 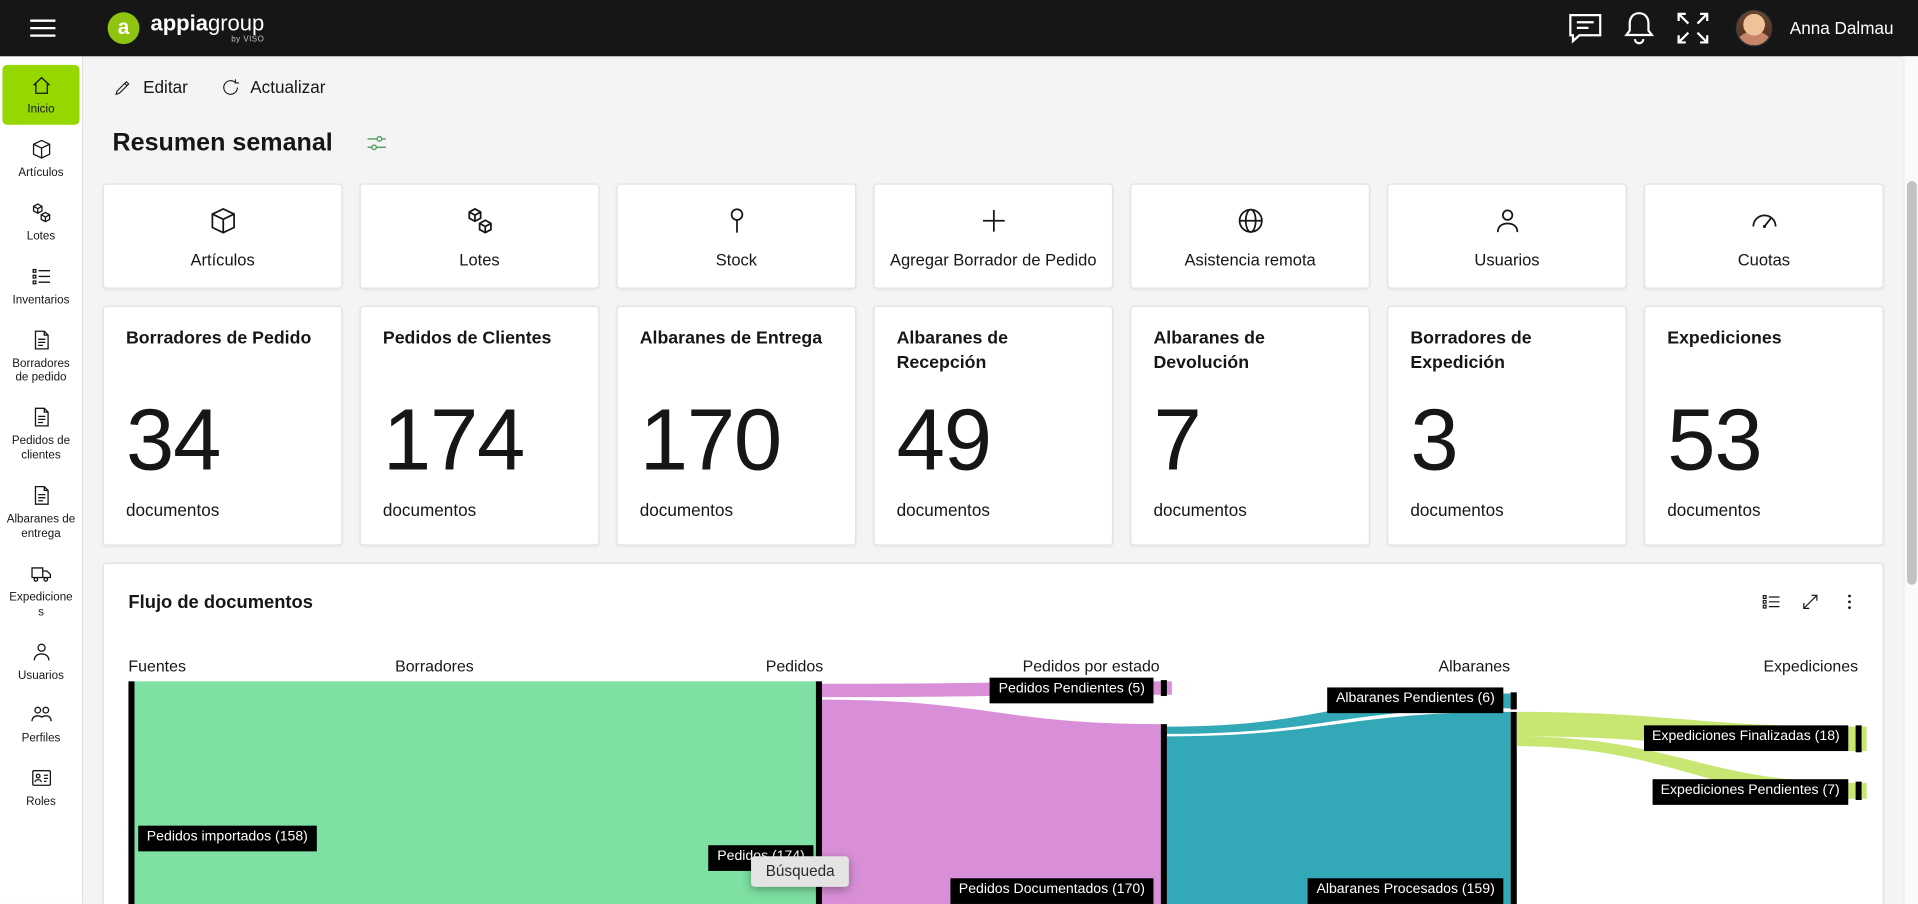 I want to click on chat-icon, so click(x=1586, y=28).